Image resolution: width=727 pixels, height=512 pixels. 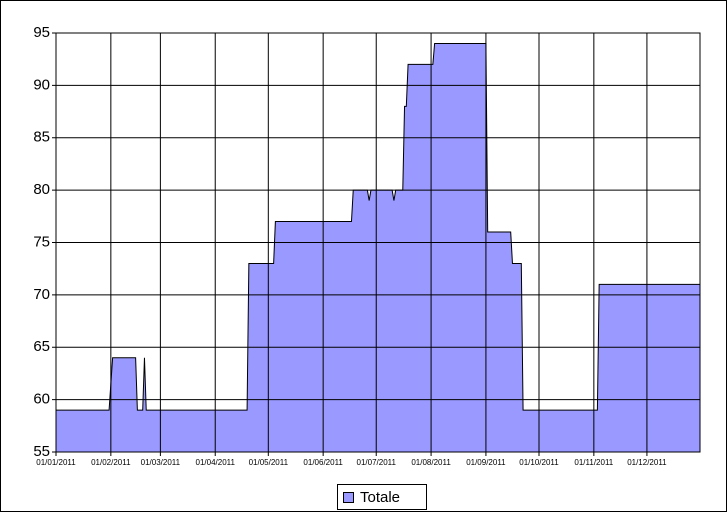 I want to click on x-tick-label: 01/06/2011, so click(x=323, y=462).